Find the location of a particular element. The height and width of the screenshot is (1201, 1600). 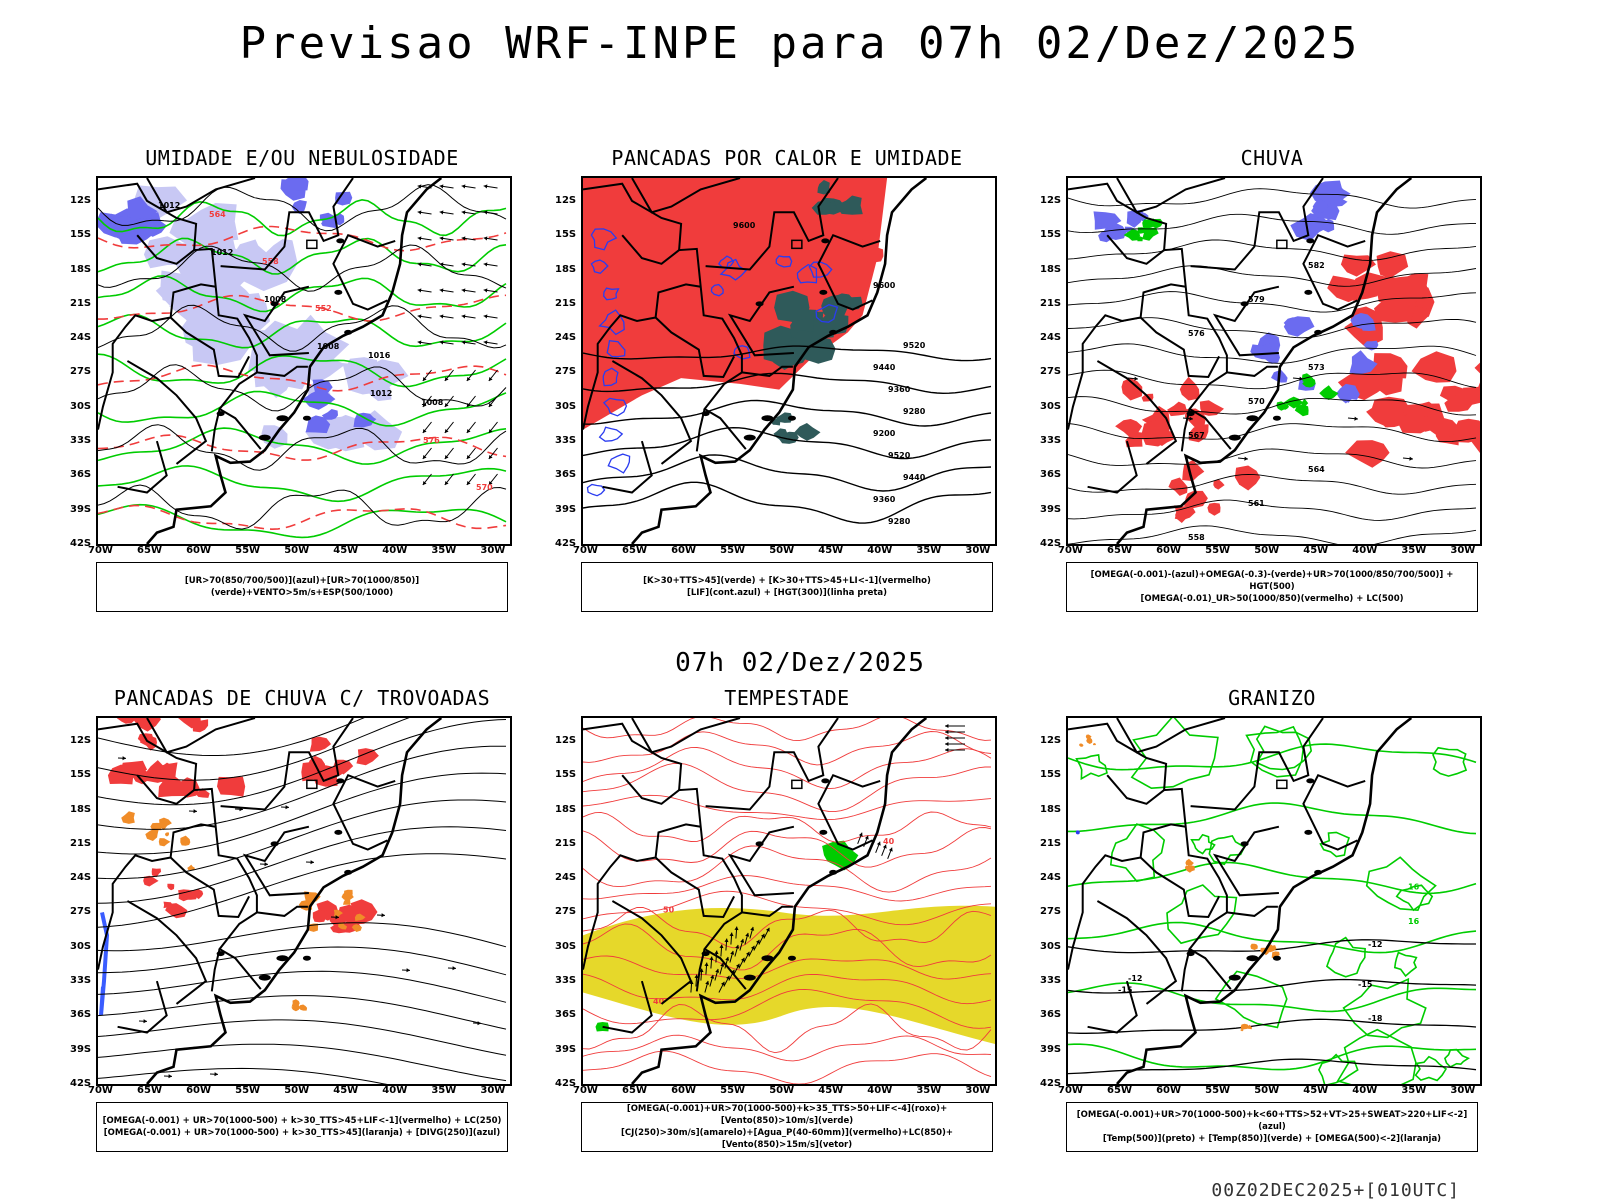

lat-tick-label: 30S is located at coordinates (565, 946).